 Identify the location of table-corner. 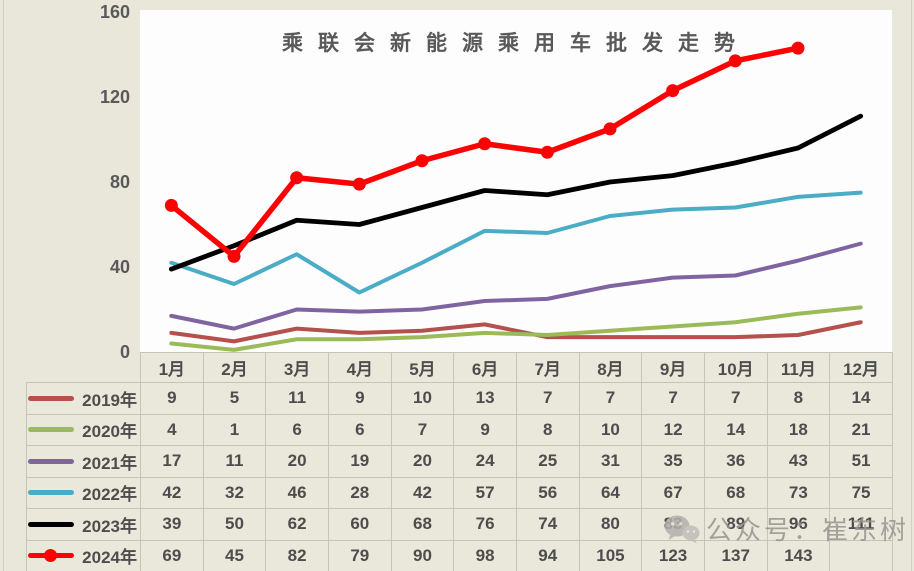
(84, 368).